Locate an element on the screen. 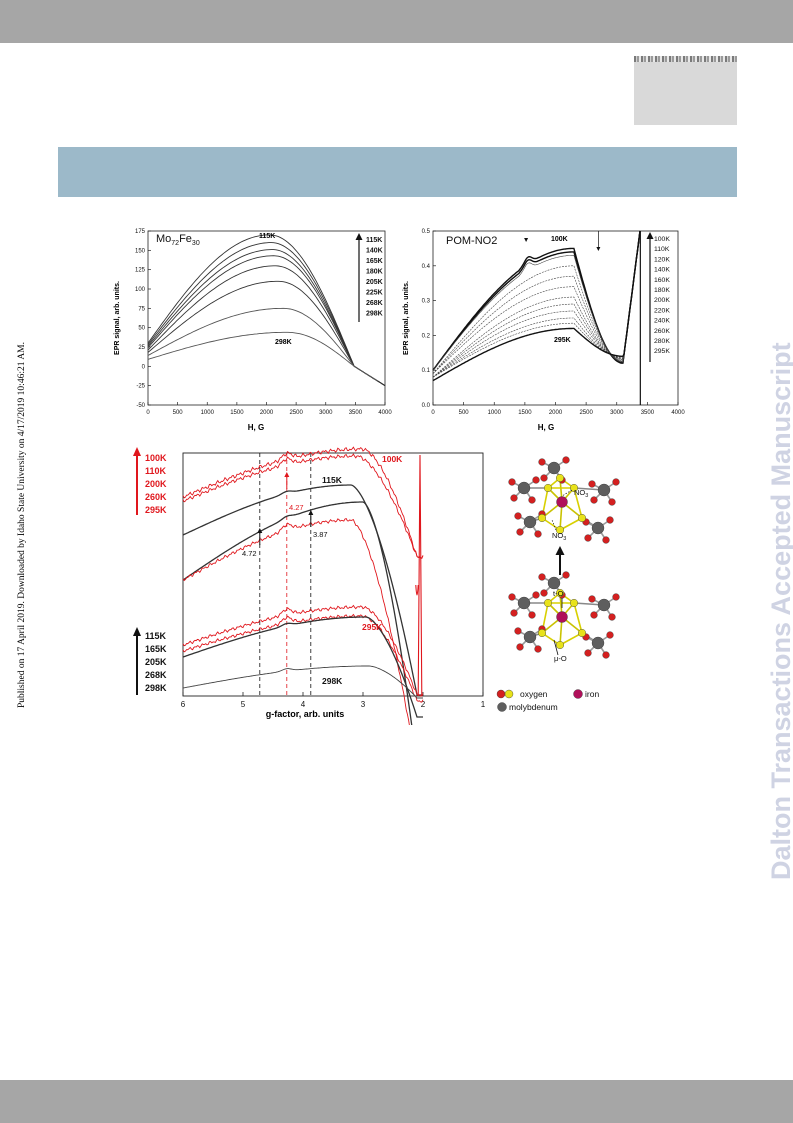  legend-iron-ball is located at coordinates (578, 694).